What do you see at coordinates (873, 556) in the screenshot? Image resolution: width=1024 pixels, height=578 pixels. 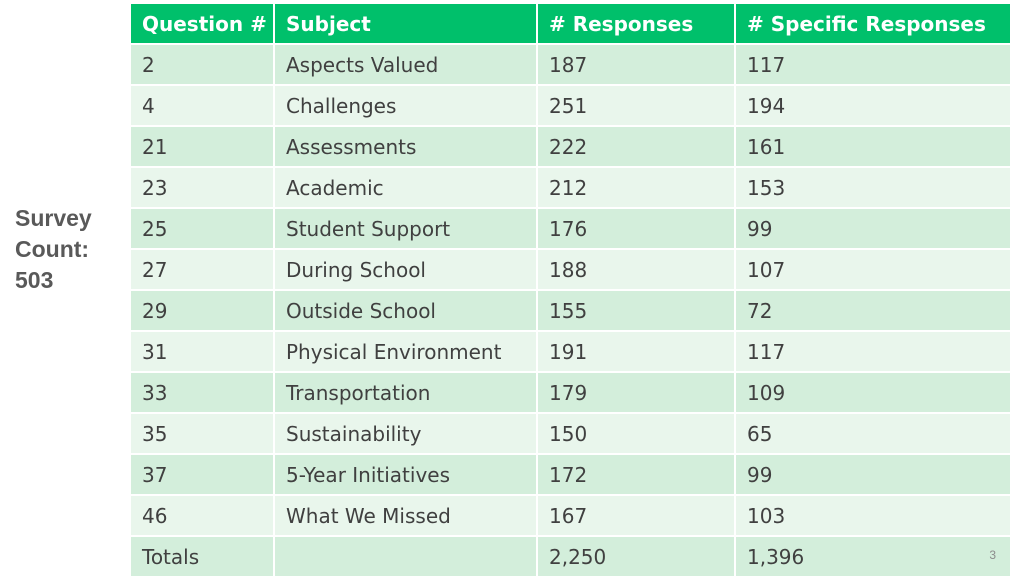 I see `totals-specific: 1,396` at bounding box center [873, 556].